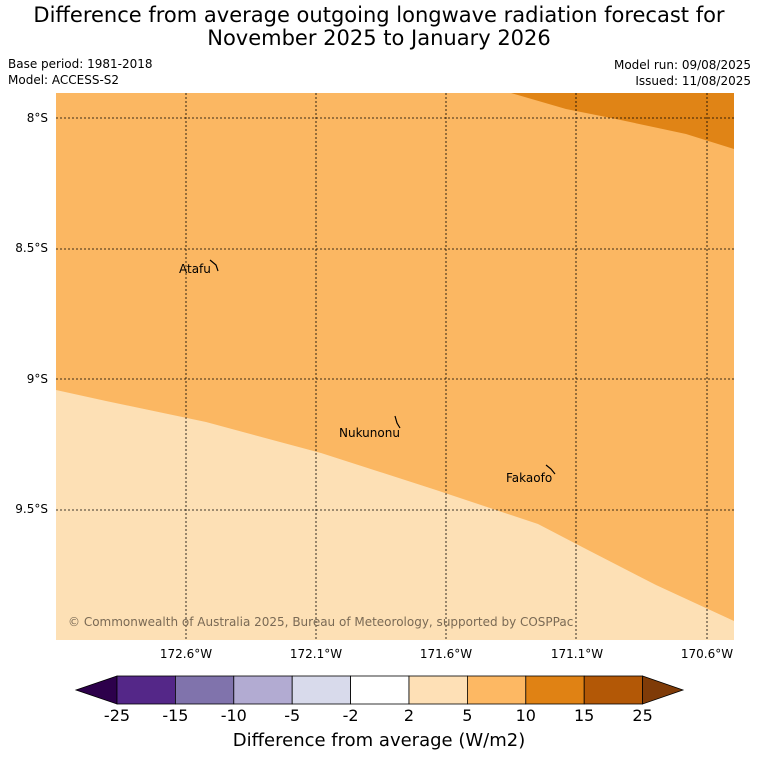 The height and width of the screenshot is (781, 758). What do you see at coordinates (550, 469) in the screenshot?
I see `fakaofo-atoll-outline` at bounding box center [550, 469].